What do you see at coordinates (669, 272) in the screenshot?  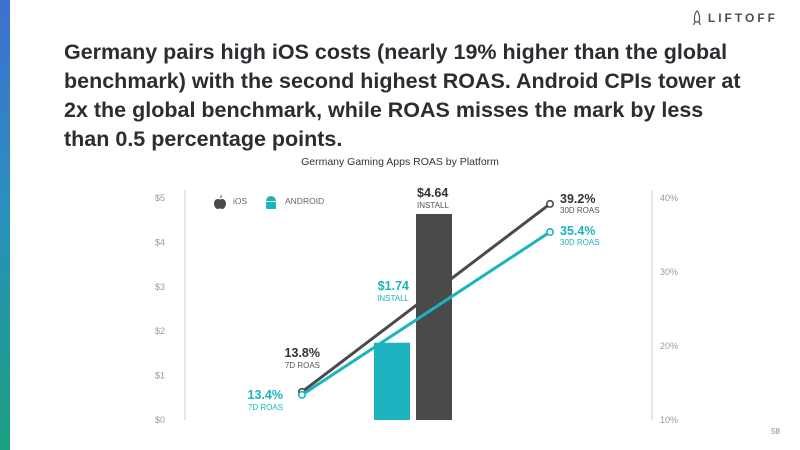 I see `right-axis-tick-label: 30%` at bounding box center [669, 272].